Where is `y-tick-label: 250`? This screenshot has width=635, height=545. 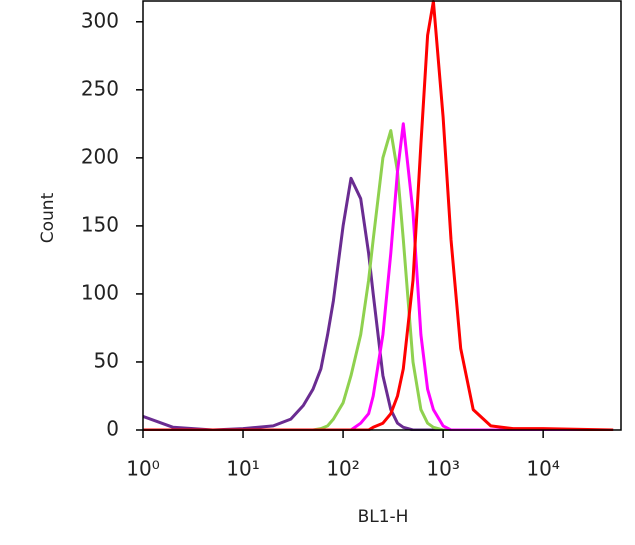
y-tick-label: 250 is located at coordinates (100, 88).